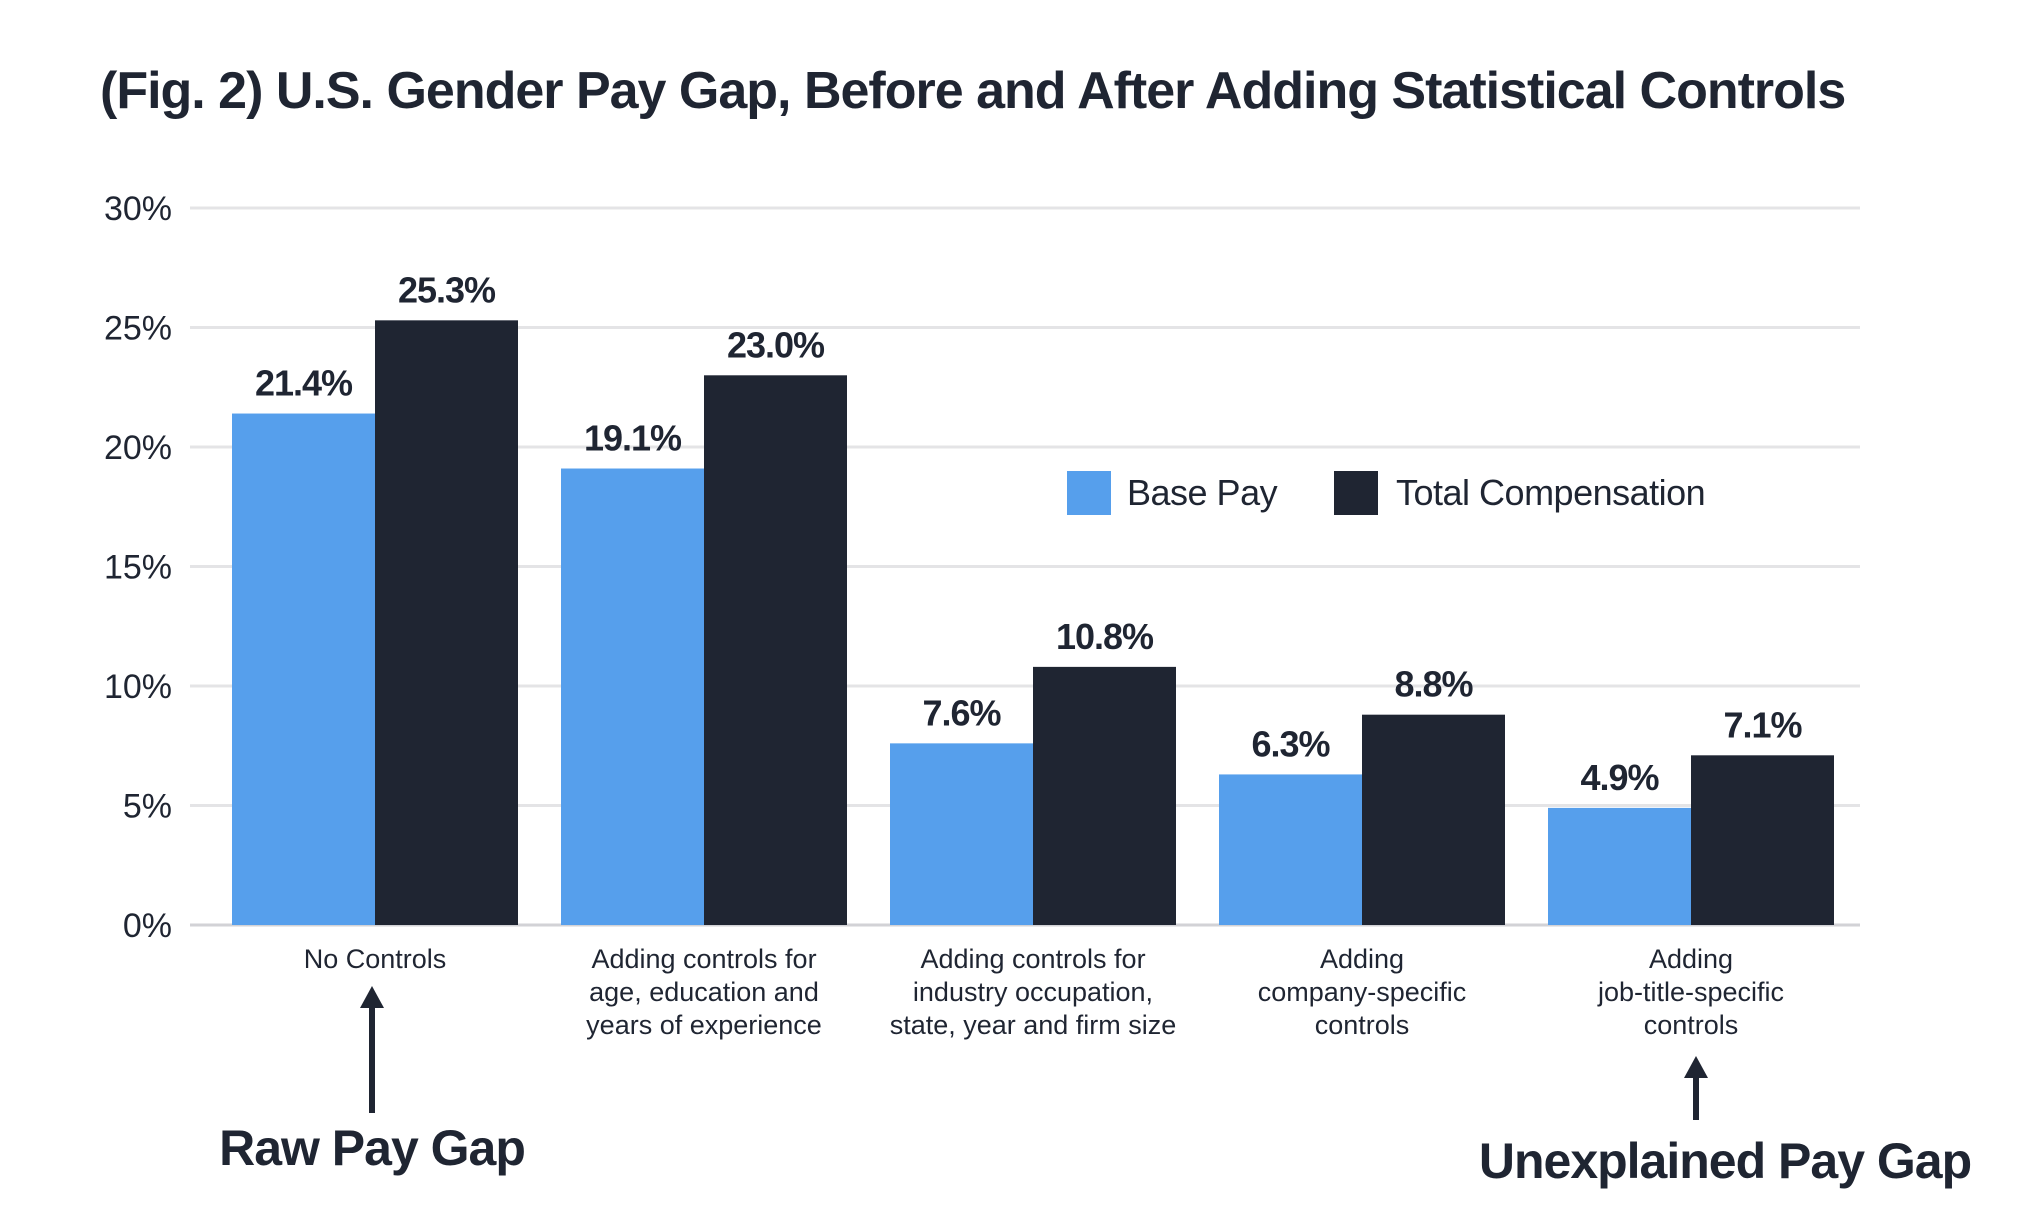 Image resolution: width=2027 pixels, height=1222 pixels. I want to click on data-label-base-pay: 19.1%, so click(633, 438).